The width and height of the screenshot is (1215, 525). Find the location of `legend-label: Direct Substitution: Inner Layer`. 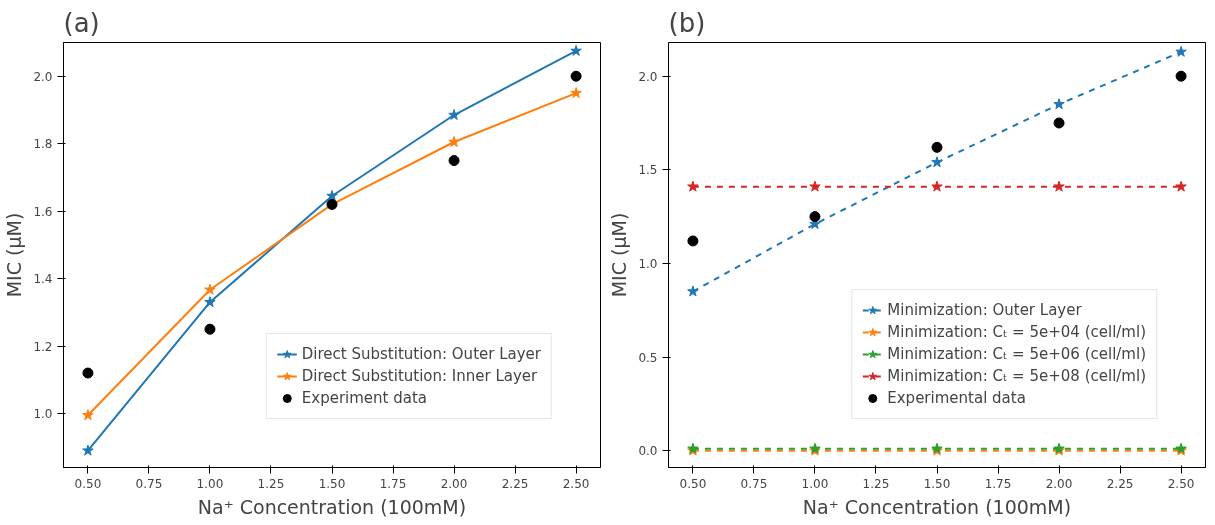

legend-label: Direct Substitution: Inner Layer is located at coordinates (419, 376).